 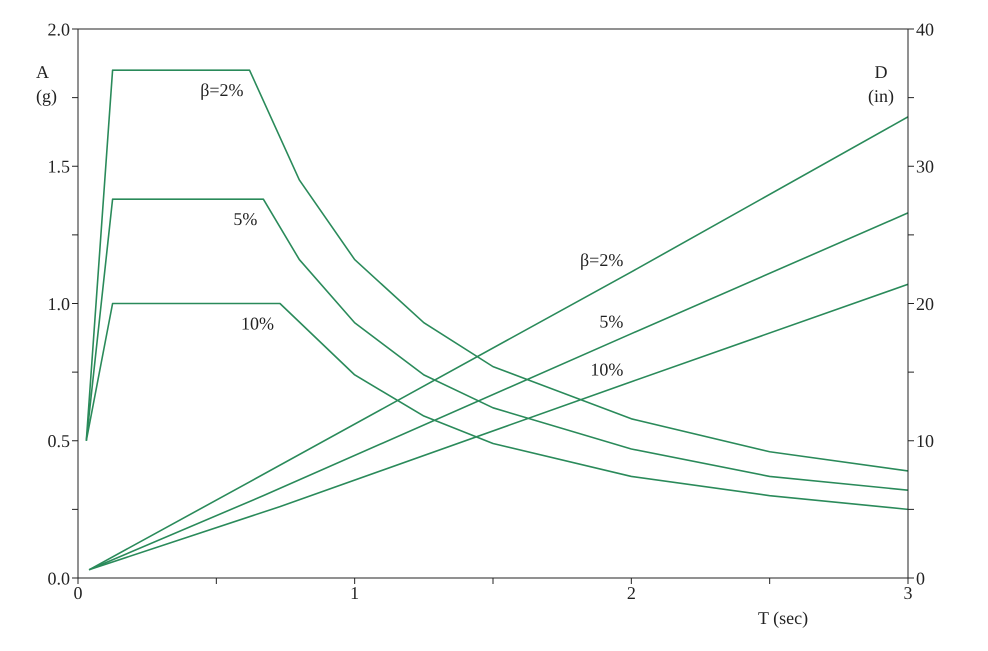 I want to click on y-tick-label: 2.0, so click(x=59, y=29).